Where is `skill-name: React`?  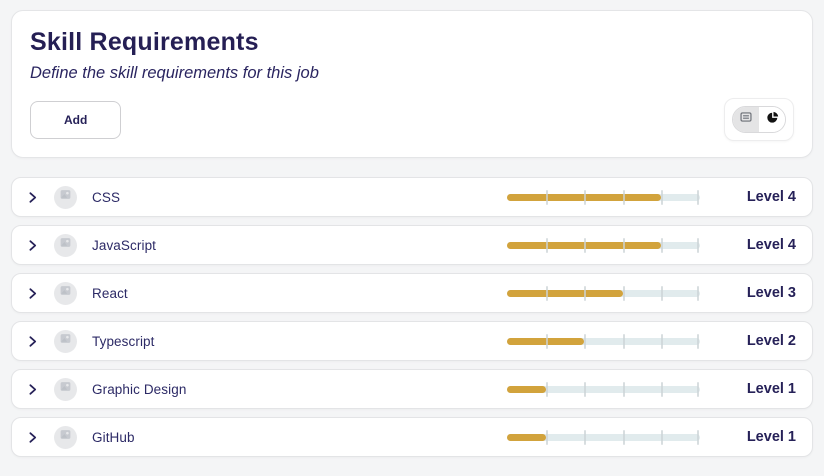
skill-name: React is located at coordinates (110, 293).